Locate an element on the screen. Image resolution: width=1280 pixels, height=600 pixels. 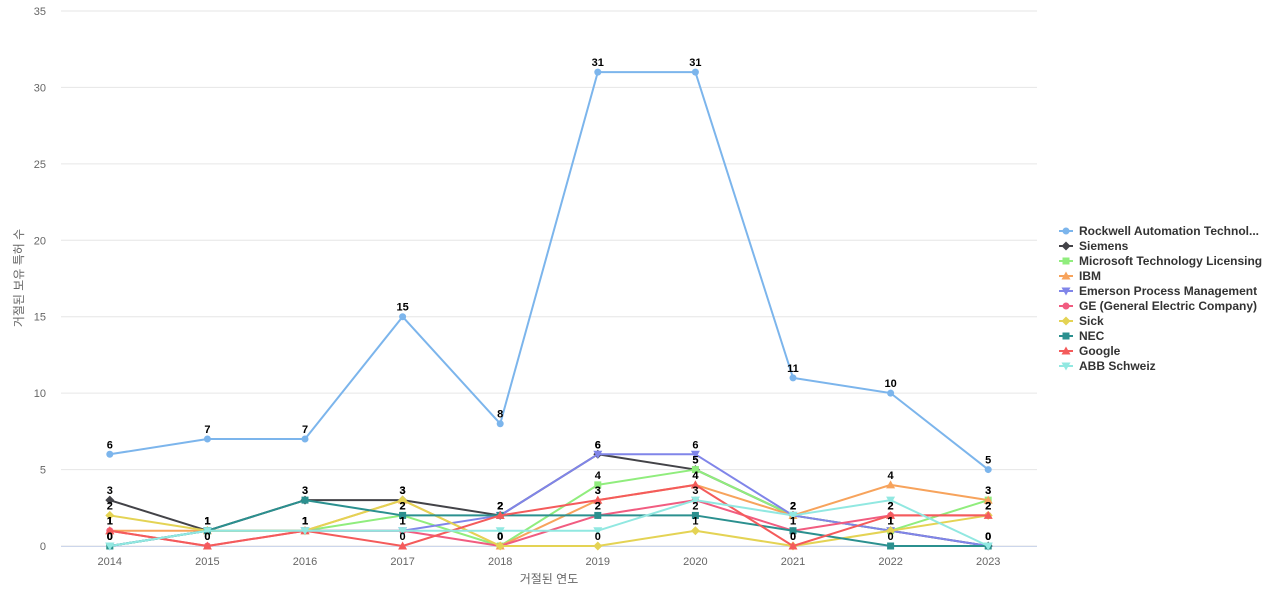
y-tick-label: 15 is located at coordinates (40, 318).